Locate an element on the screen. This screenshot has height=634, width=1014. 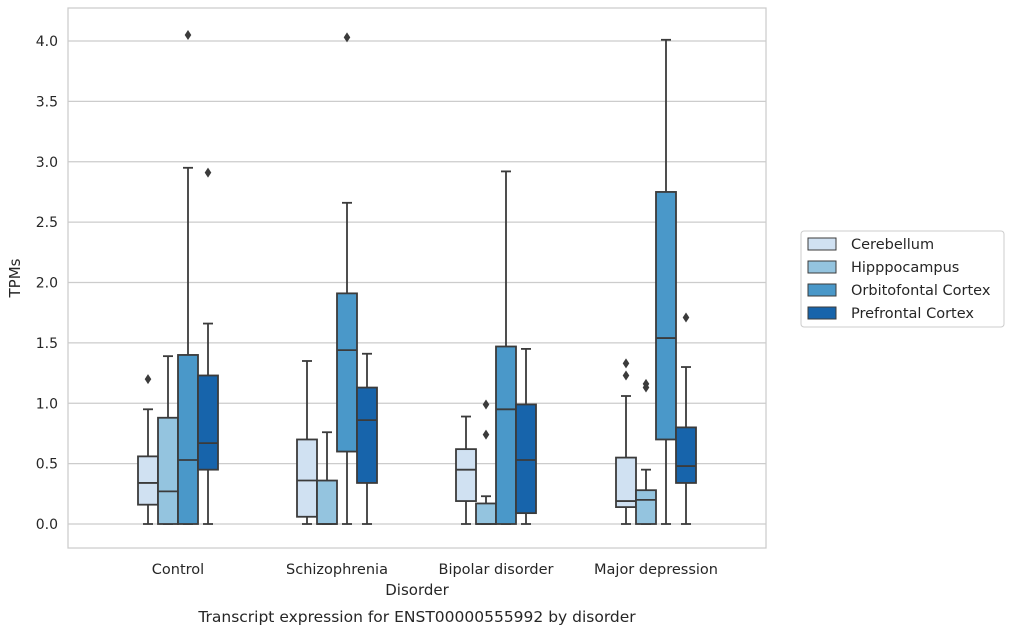
legend-frame is located at coordinates (902, 279).